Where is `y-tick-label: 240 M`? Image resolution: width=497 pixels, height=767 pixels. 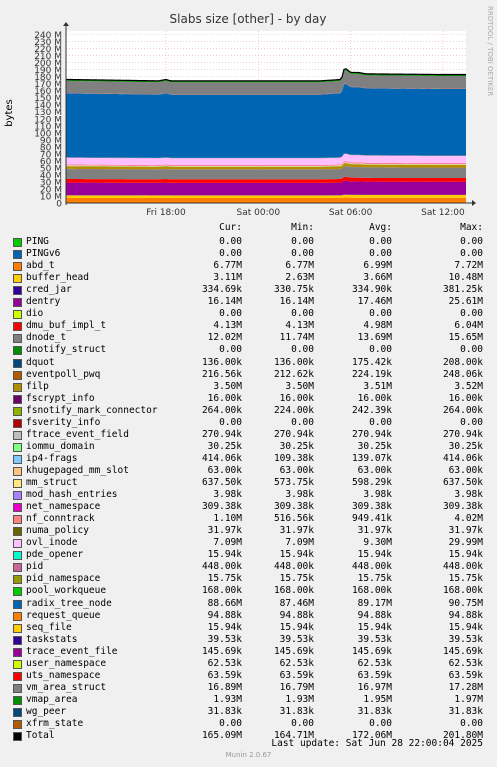
y-tick-label: 240 M is located at coordinates (48, 36).